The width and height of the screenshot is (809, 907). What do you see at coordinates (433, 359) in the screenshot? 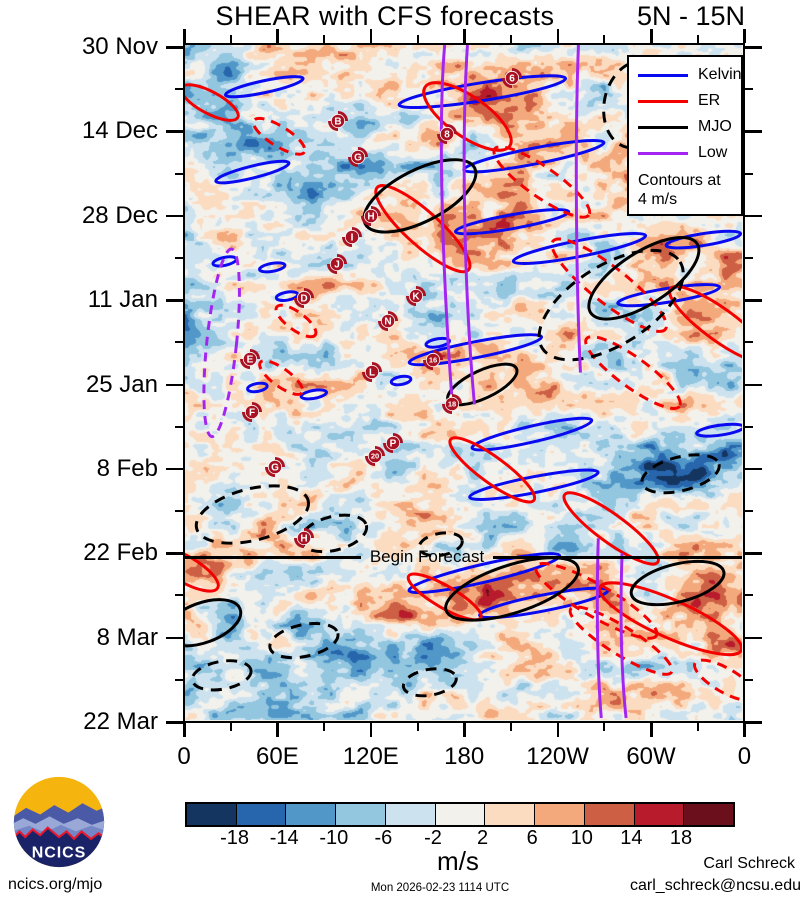
I see `svg-text: 16` at bounding box center [433, 359].